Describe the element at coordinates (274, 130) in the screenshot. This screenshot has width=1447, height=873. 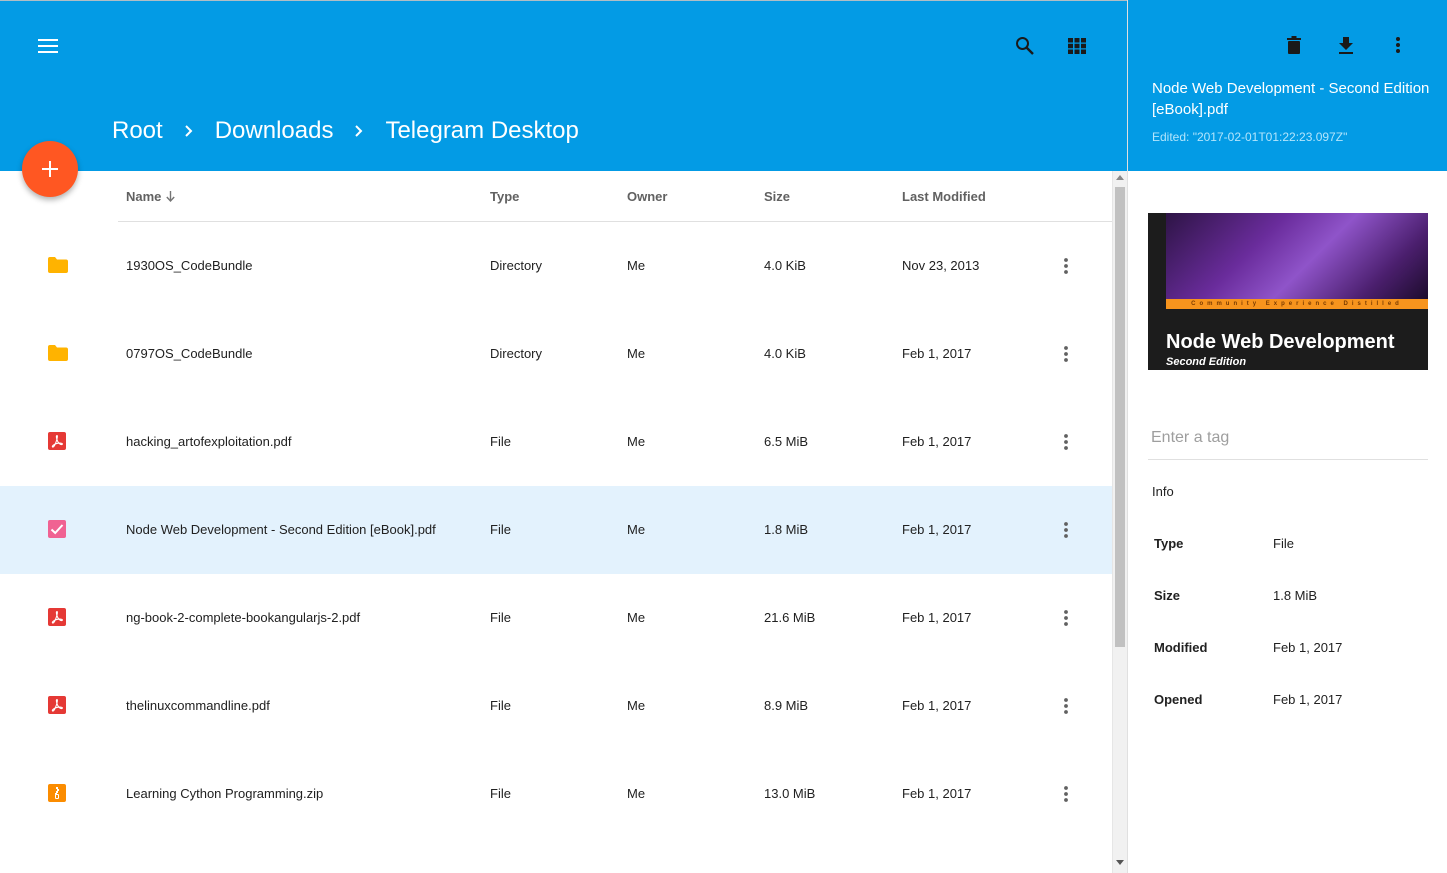
I see `breadcrumb-downloads: Downloads` at that location.